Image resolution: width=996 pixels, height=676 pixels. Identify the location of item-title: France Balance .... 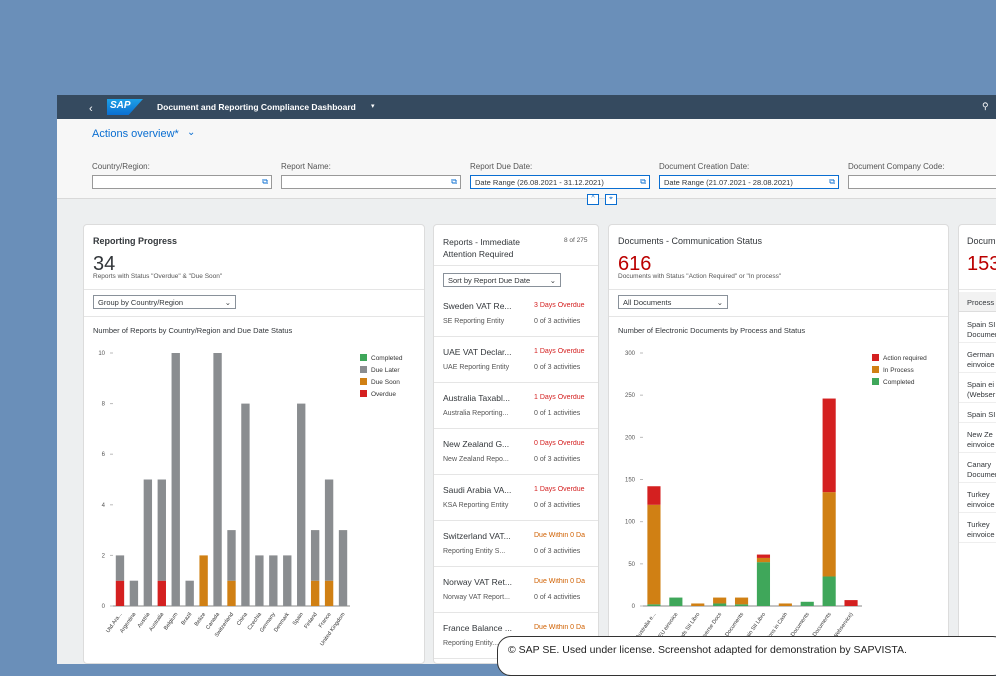
(477, 628).